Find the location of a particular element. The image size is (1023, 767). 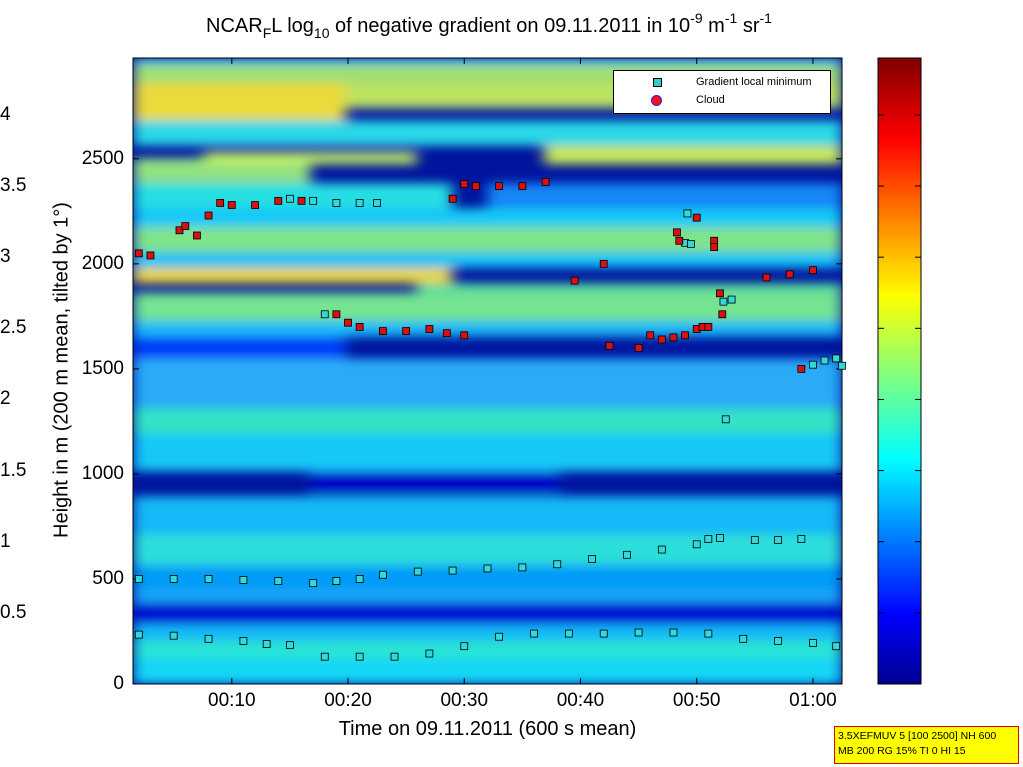

x-tick-label: 00:50 is located at coordinates (696, 700).